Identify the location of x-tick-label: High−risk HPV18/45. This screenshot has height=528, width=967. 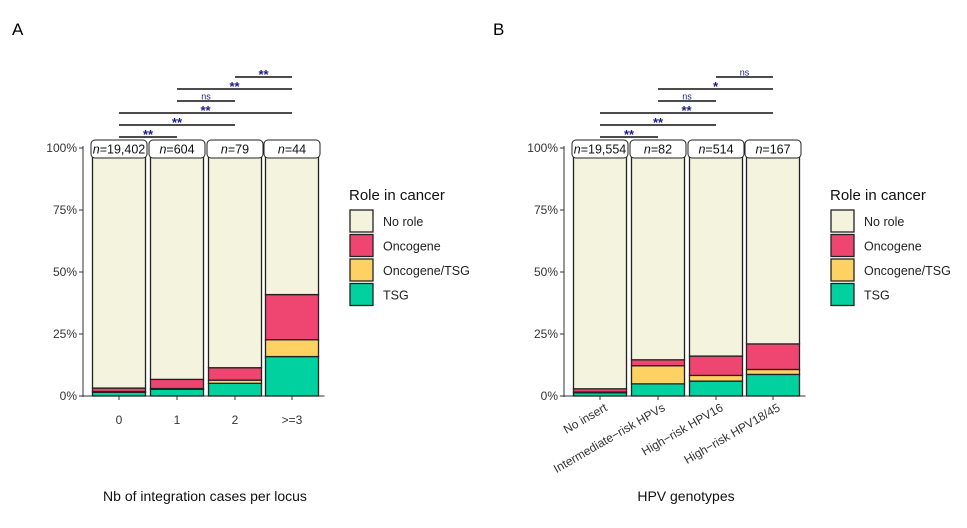
(732, 433).